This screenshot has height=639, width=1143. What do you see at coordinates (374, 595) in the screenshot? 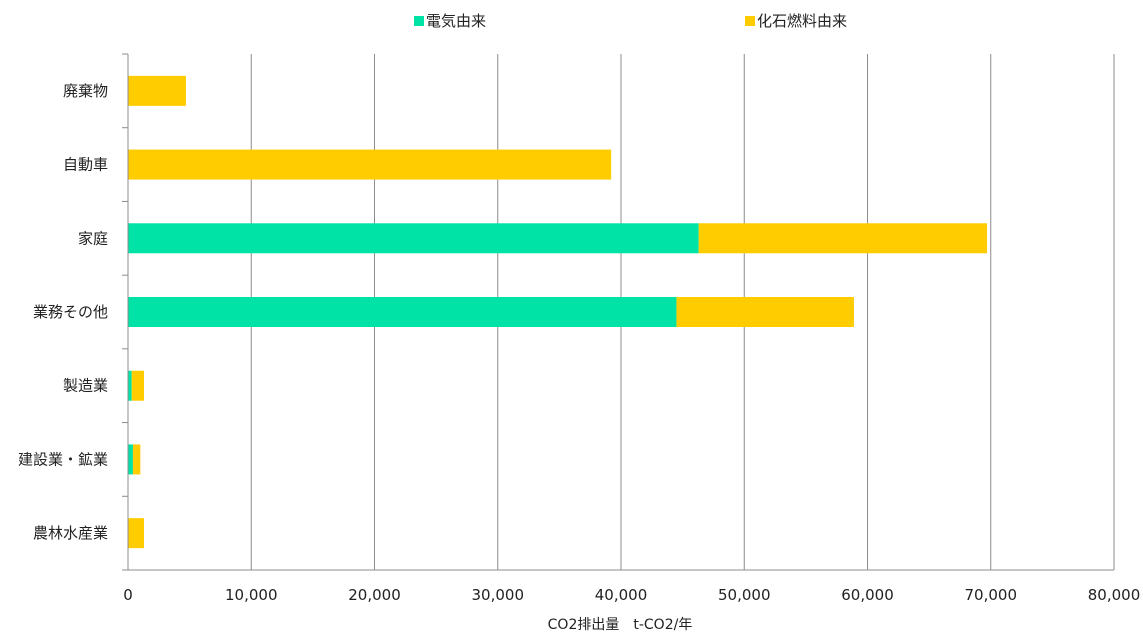
I see `x-tick-label: 20,000` at bounding box center [374, 595].